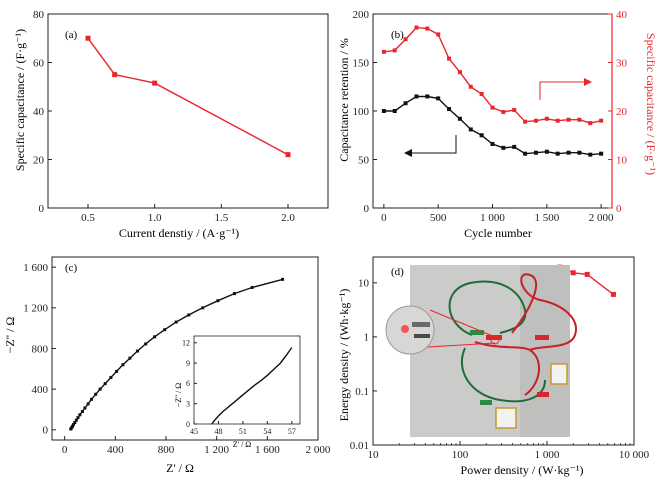 This screenshot has width=659, height=486. Describe the element at coordinates (462, 323) in the screenshot. I see `zoom-line-top` at that location.